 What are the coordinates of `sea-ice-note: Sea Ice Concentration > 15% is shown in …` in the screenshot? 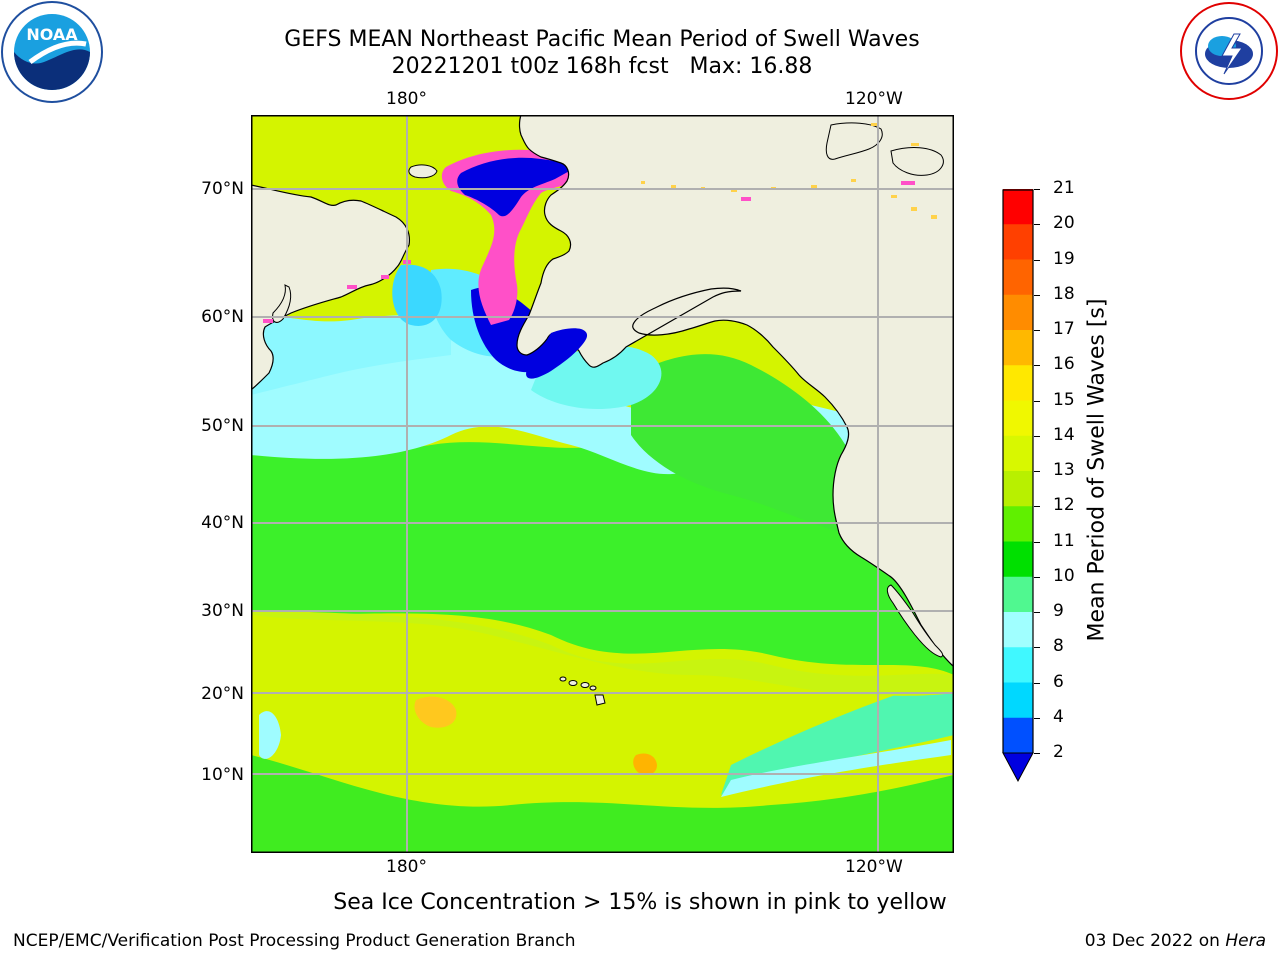 It's located at (640, 902).